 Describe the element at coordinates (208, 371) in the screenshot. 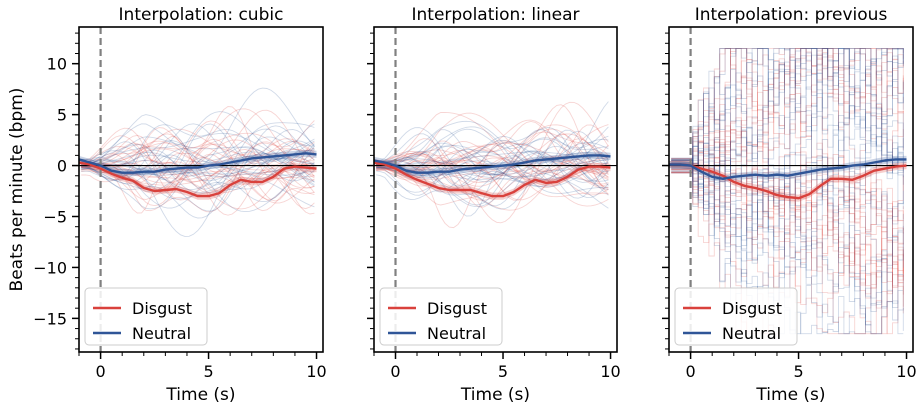

I see `x-tick-label: 5` at that location.